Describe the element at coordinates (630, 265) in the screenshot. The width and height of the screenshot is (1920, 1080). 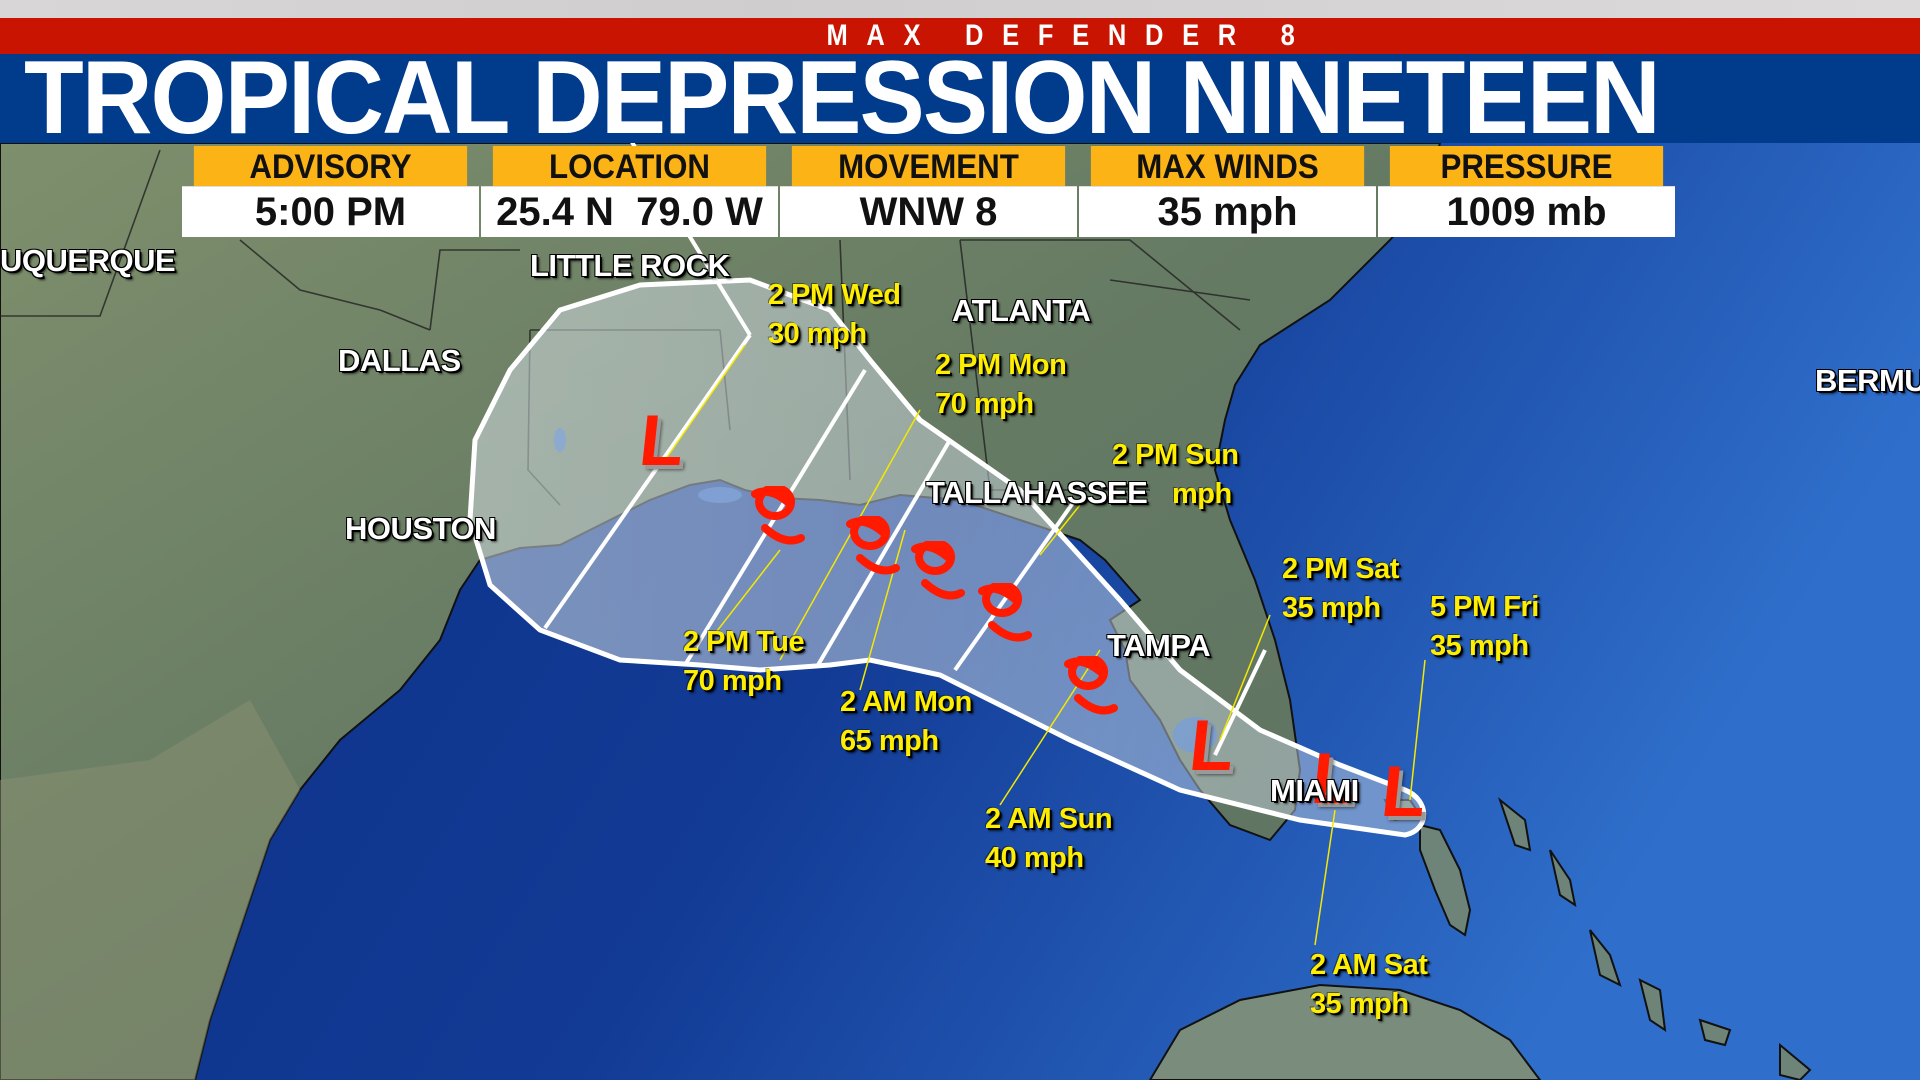
I see `city-label-little-rock: LITTLE ROCK` at that location.